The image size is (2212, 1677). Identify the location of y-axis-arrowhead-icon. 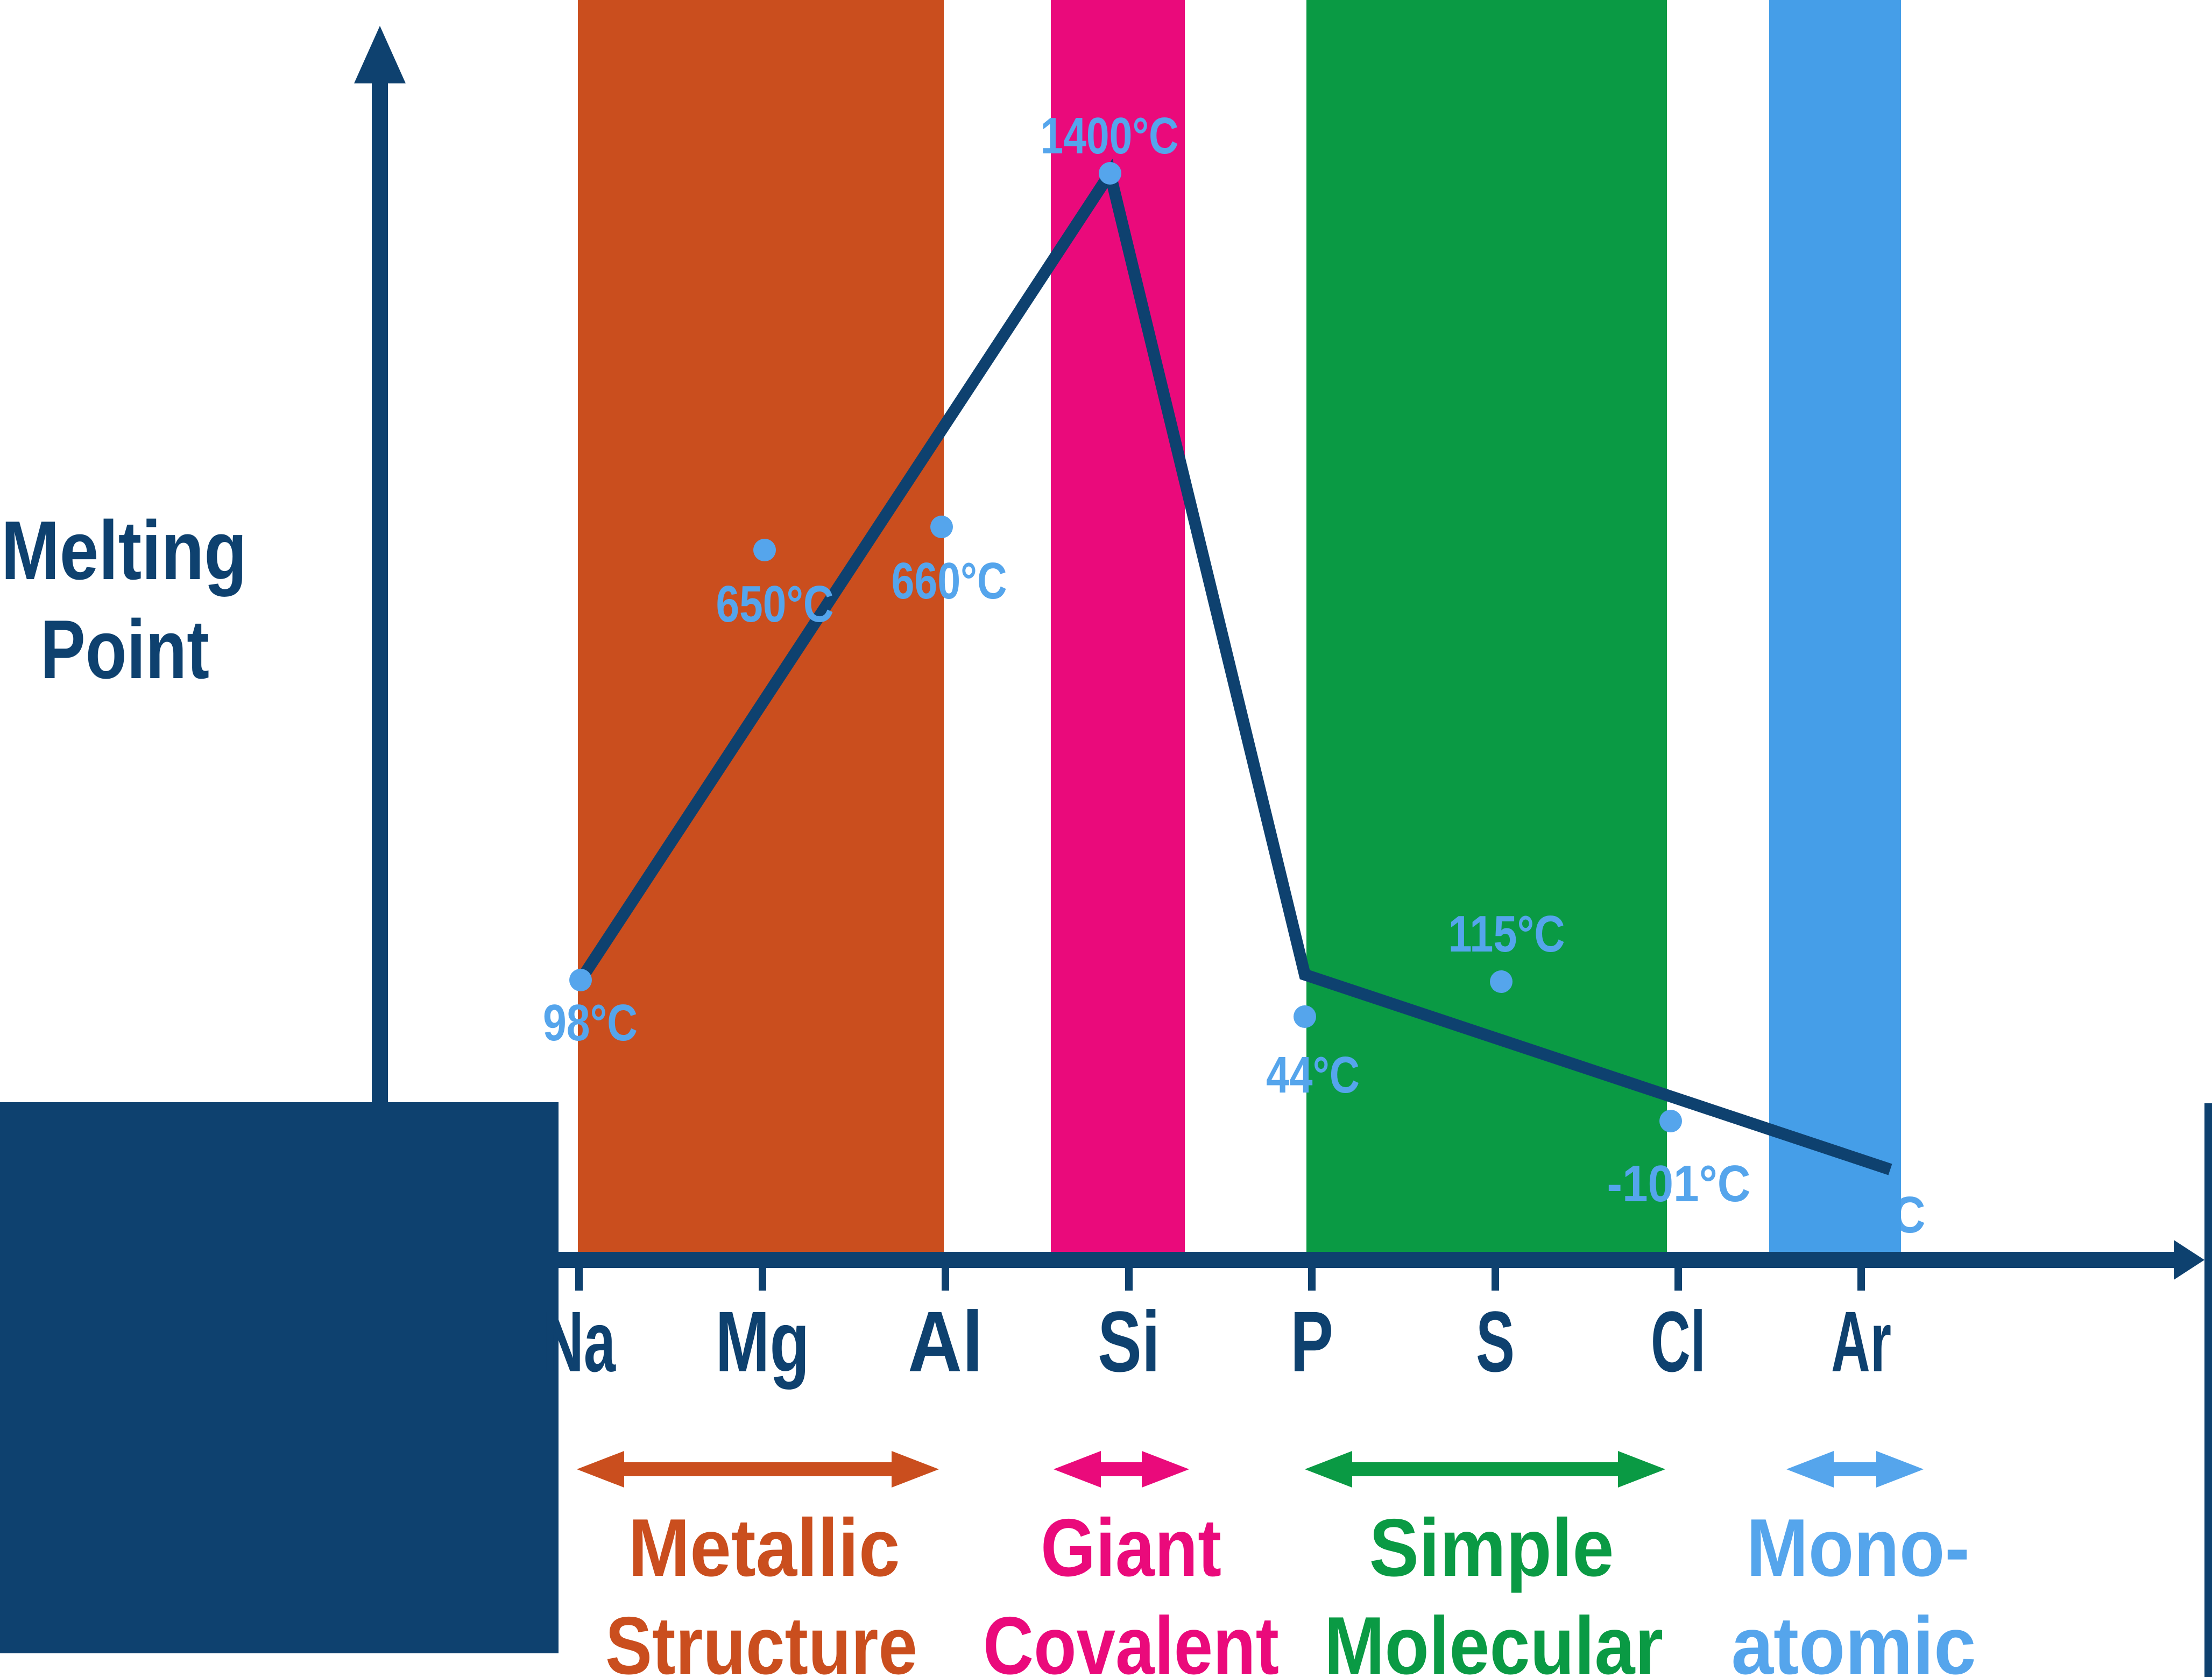
(380, 55).